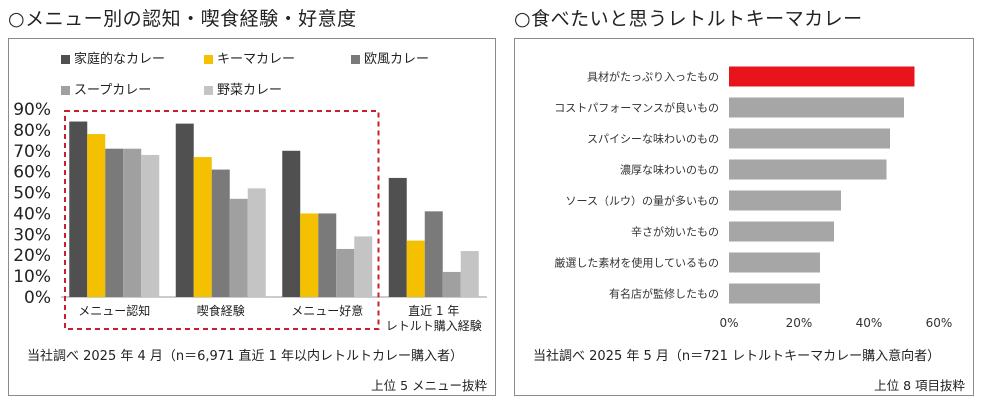 This screenshot has width=982, height=400. Describe the element at coordinates (32, 235) in the screenshot. I see `left-y-tick-3: 30%` at that location.